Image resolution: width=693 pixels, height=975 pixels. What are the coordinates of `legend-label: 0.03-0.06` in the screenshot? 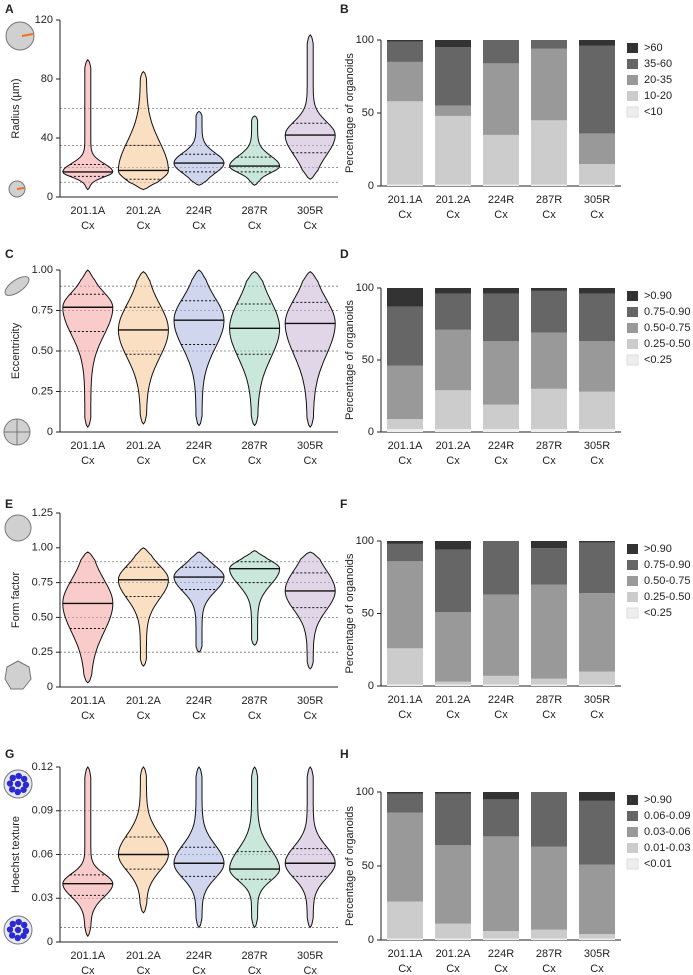 It's located at (667, 832).